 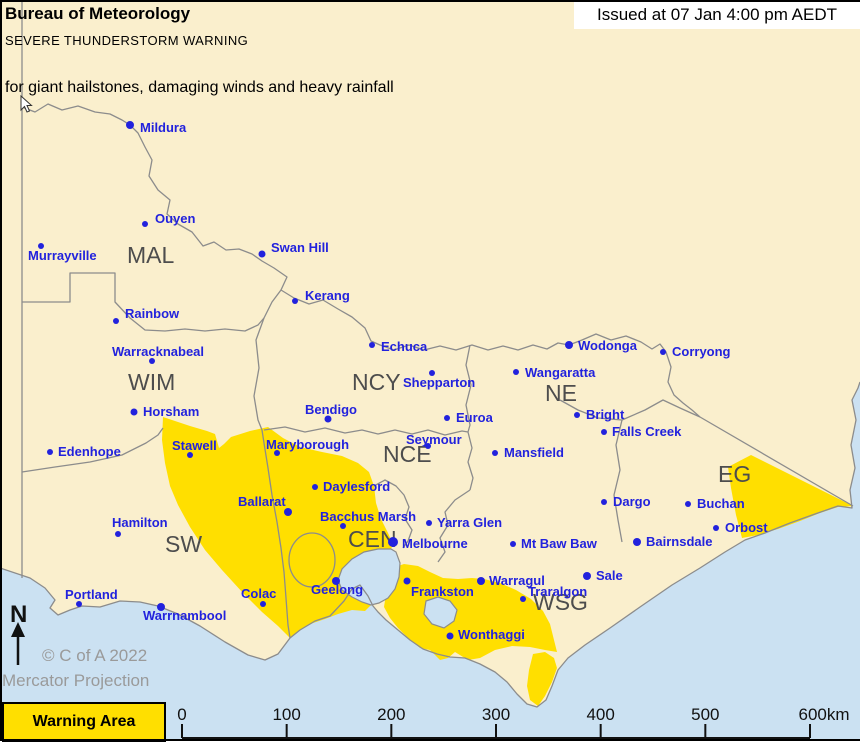 What do you see at coordinates (94, 655) in the screenshot?
I see `copyright-text: © C of A 2022` at bounding box center [94, 655].